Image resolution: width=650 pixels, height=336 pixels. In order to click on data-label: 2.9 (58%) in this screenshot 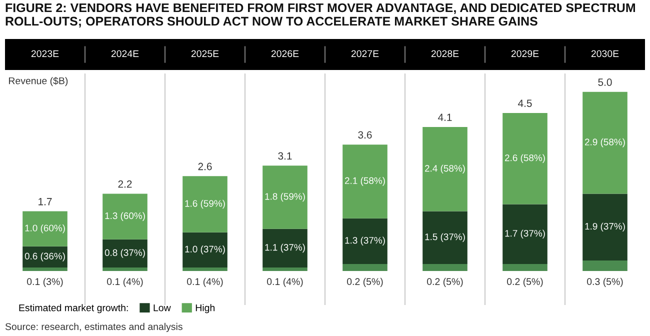, I will do `click(605, 143)`.